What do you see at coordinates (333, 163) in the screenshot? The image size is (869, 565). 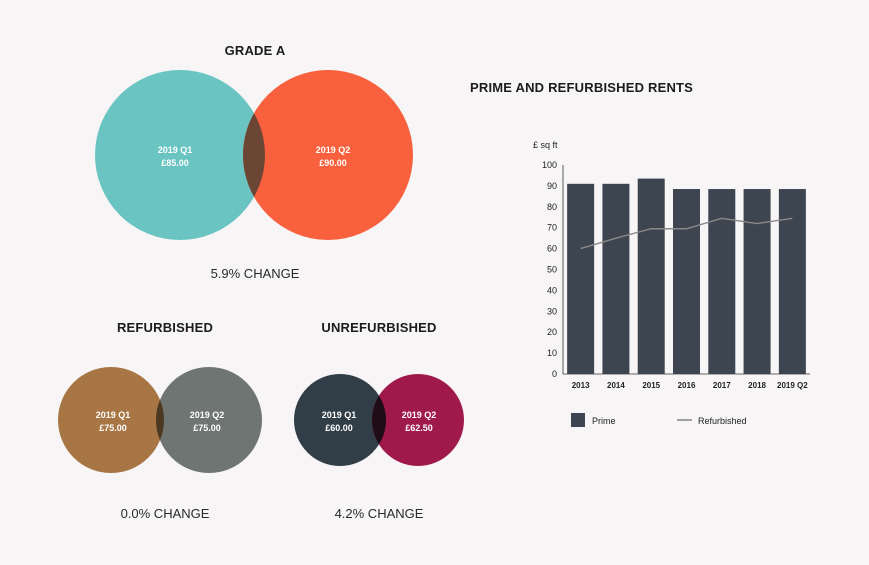 I see `venn-grade-a-right-value: £90.00` at bounding box center [333, 163].